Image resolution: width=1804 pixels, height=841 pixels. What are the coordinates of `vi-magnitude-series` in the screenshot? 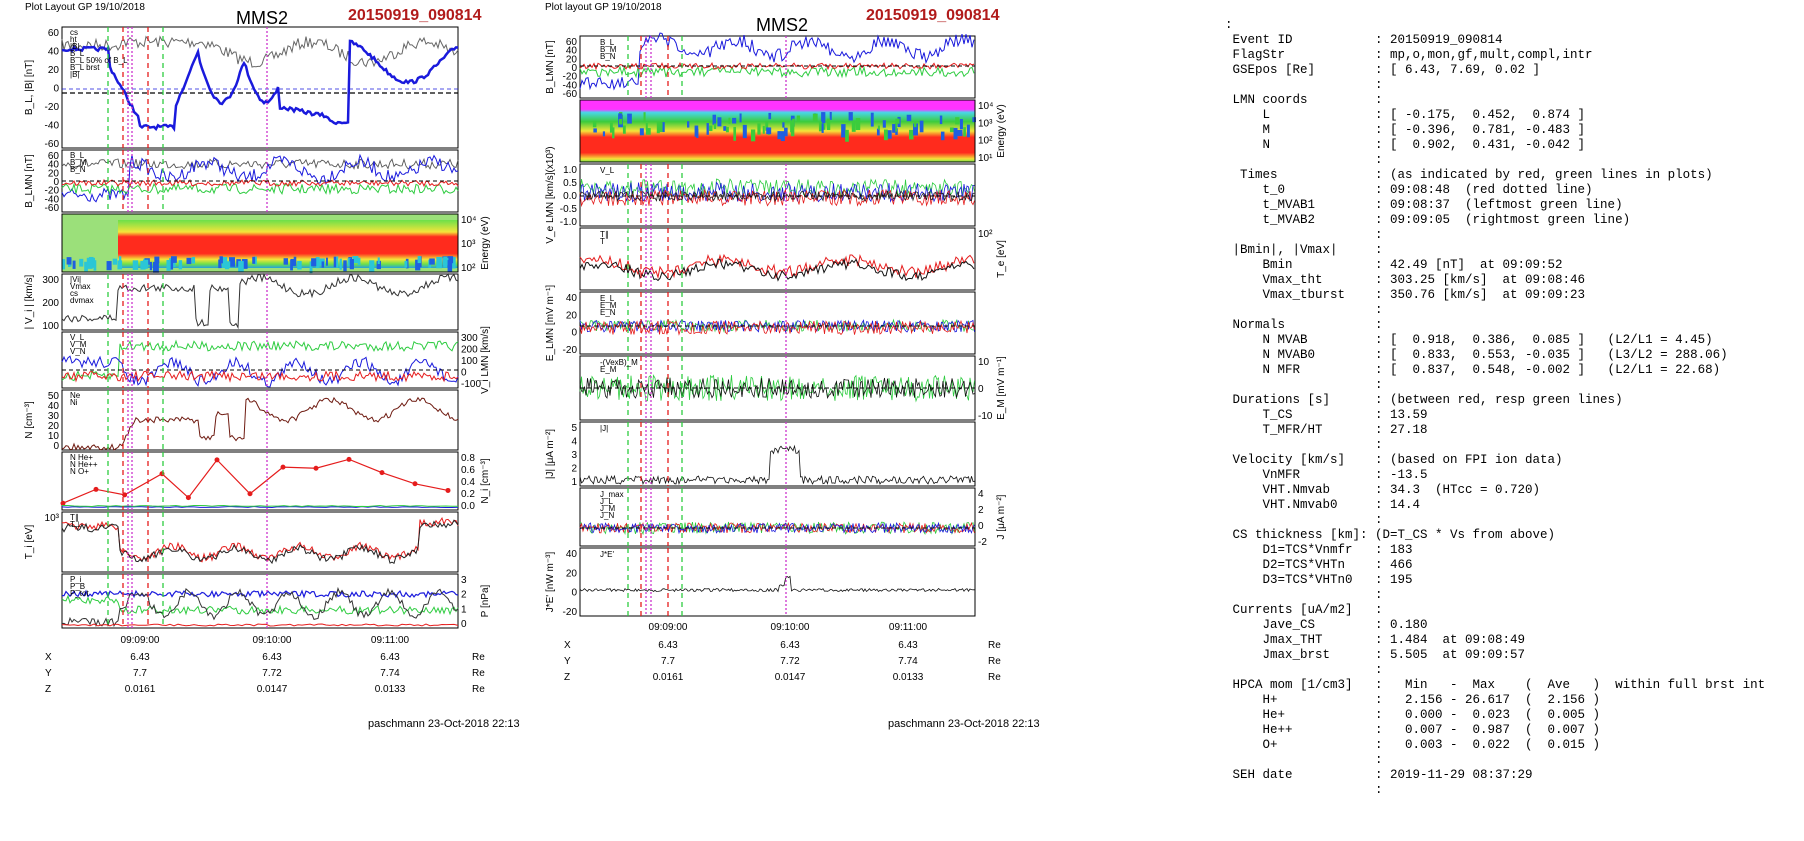 It's located at (260, 301).